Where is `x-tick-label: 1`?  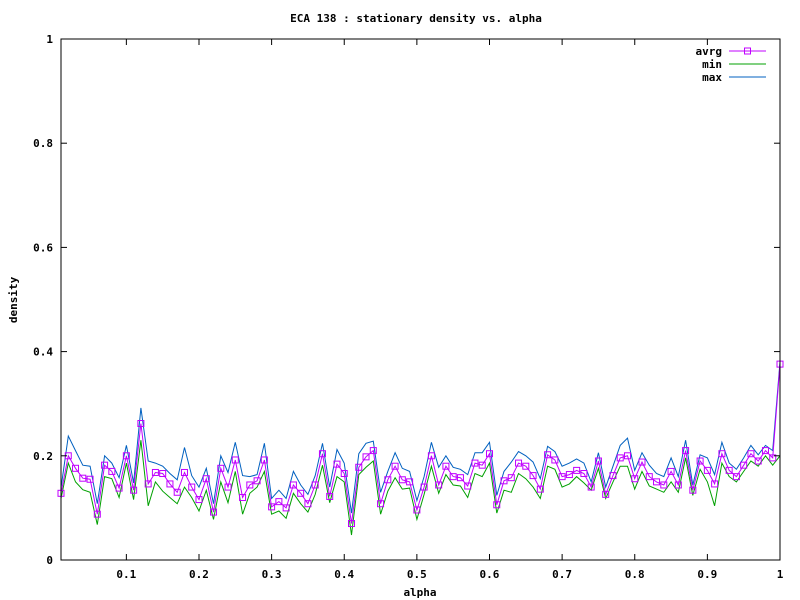 x-tick-label: 1 is located at coordinates (780, 574).